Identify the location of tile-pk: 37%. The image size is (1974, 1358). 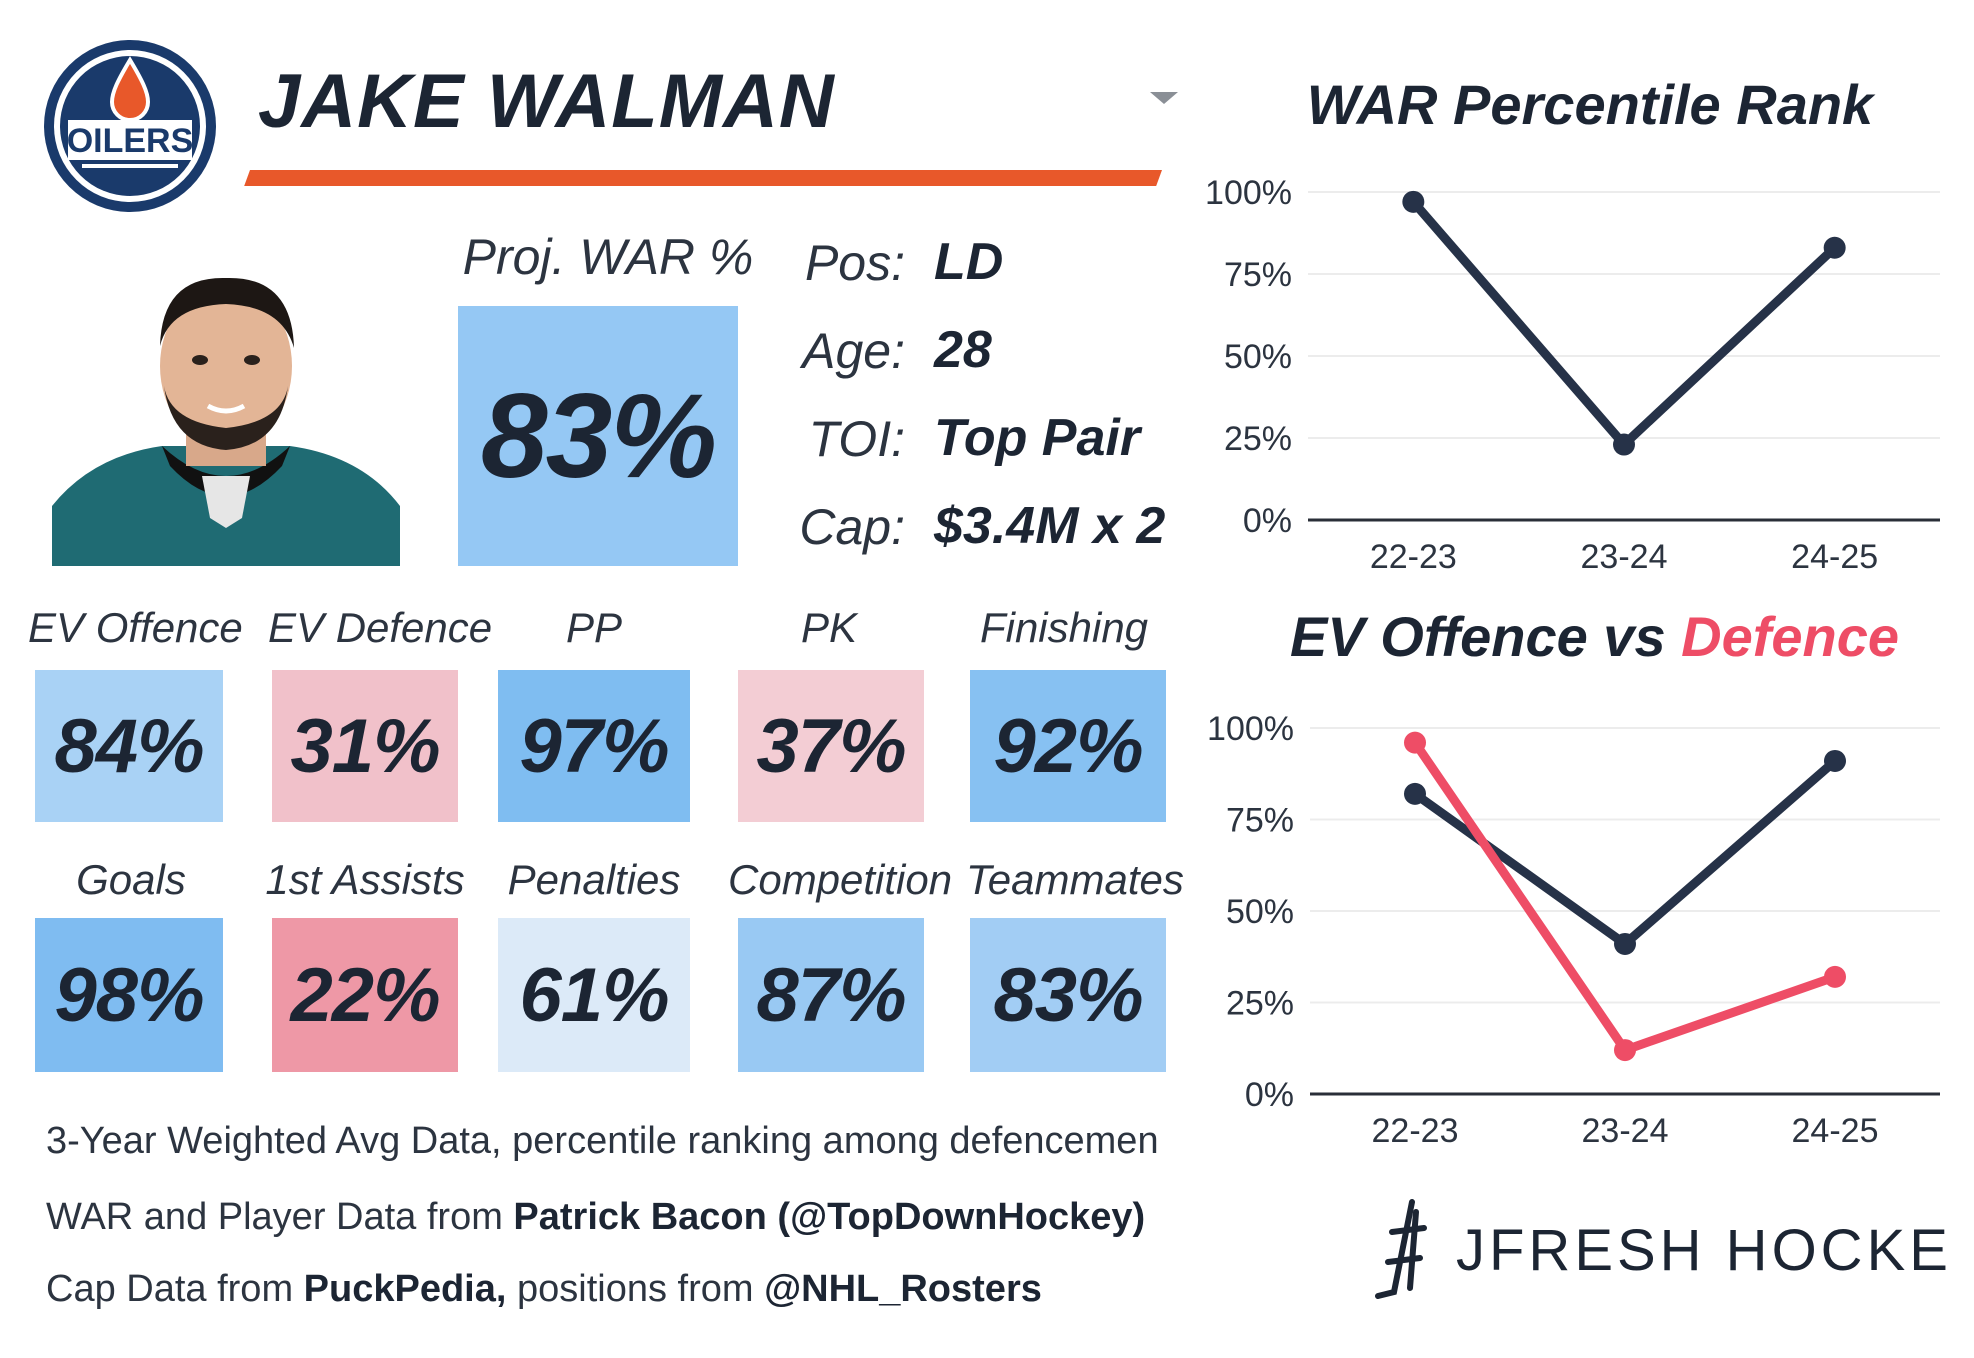
(831, 746).